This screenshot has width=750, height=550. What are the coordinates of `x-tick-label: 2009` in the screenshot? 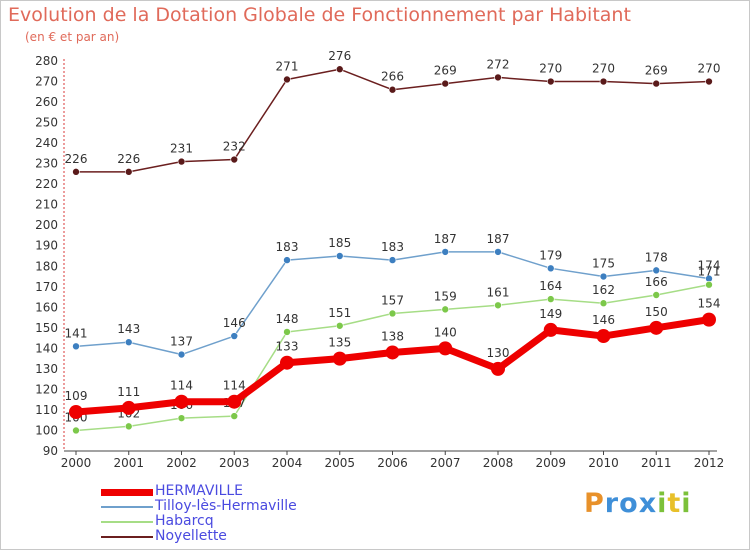 It's located at (550, 463).